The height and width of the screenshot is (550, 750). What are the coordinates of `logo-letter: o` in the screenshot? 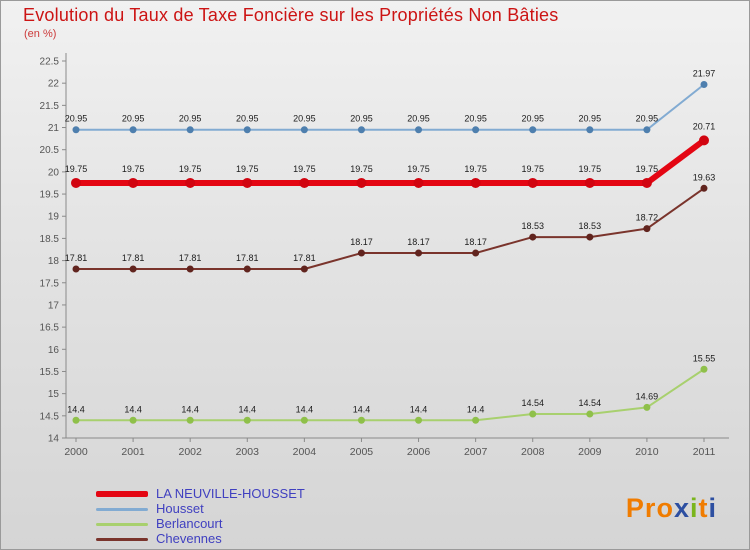 It's located at (665, 508).